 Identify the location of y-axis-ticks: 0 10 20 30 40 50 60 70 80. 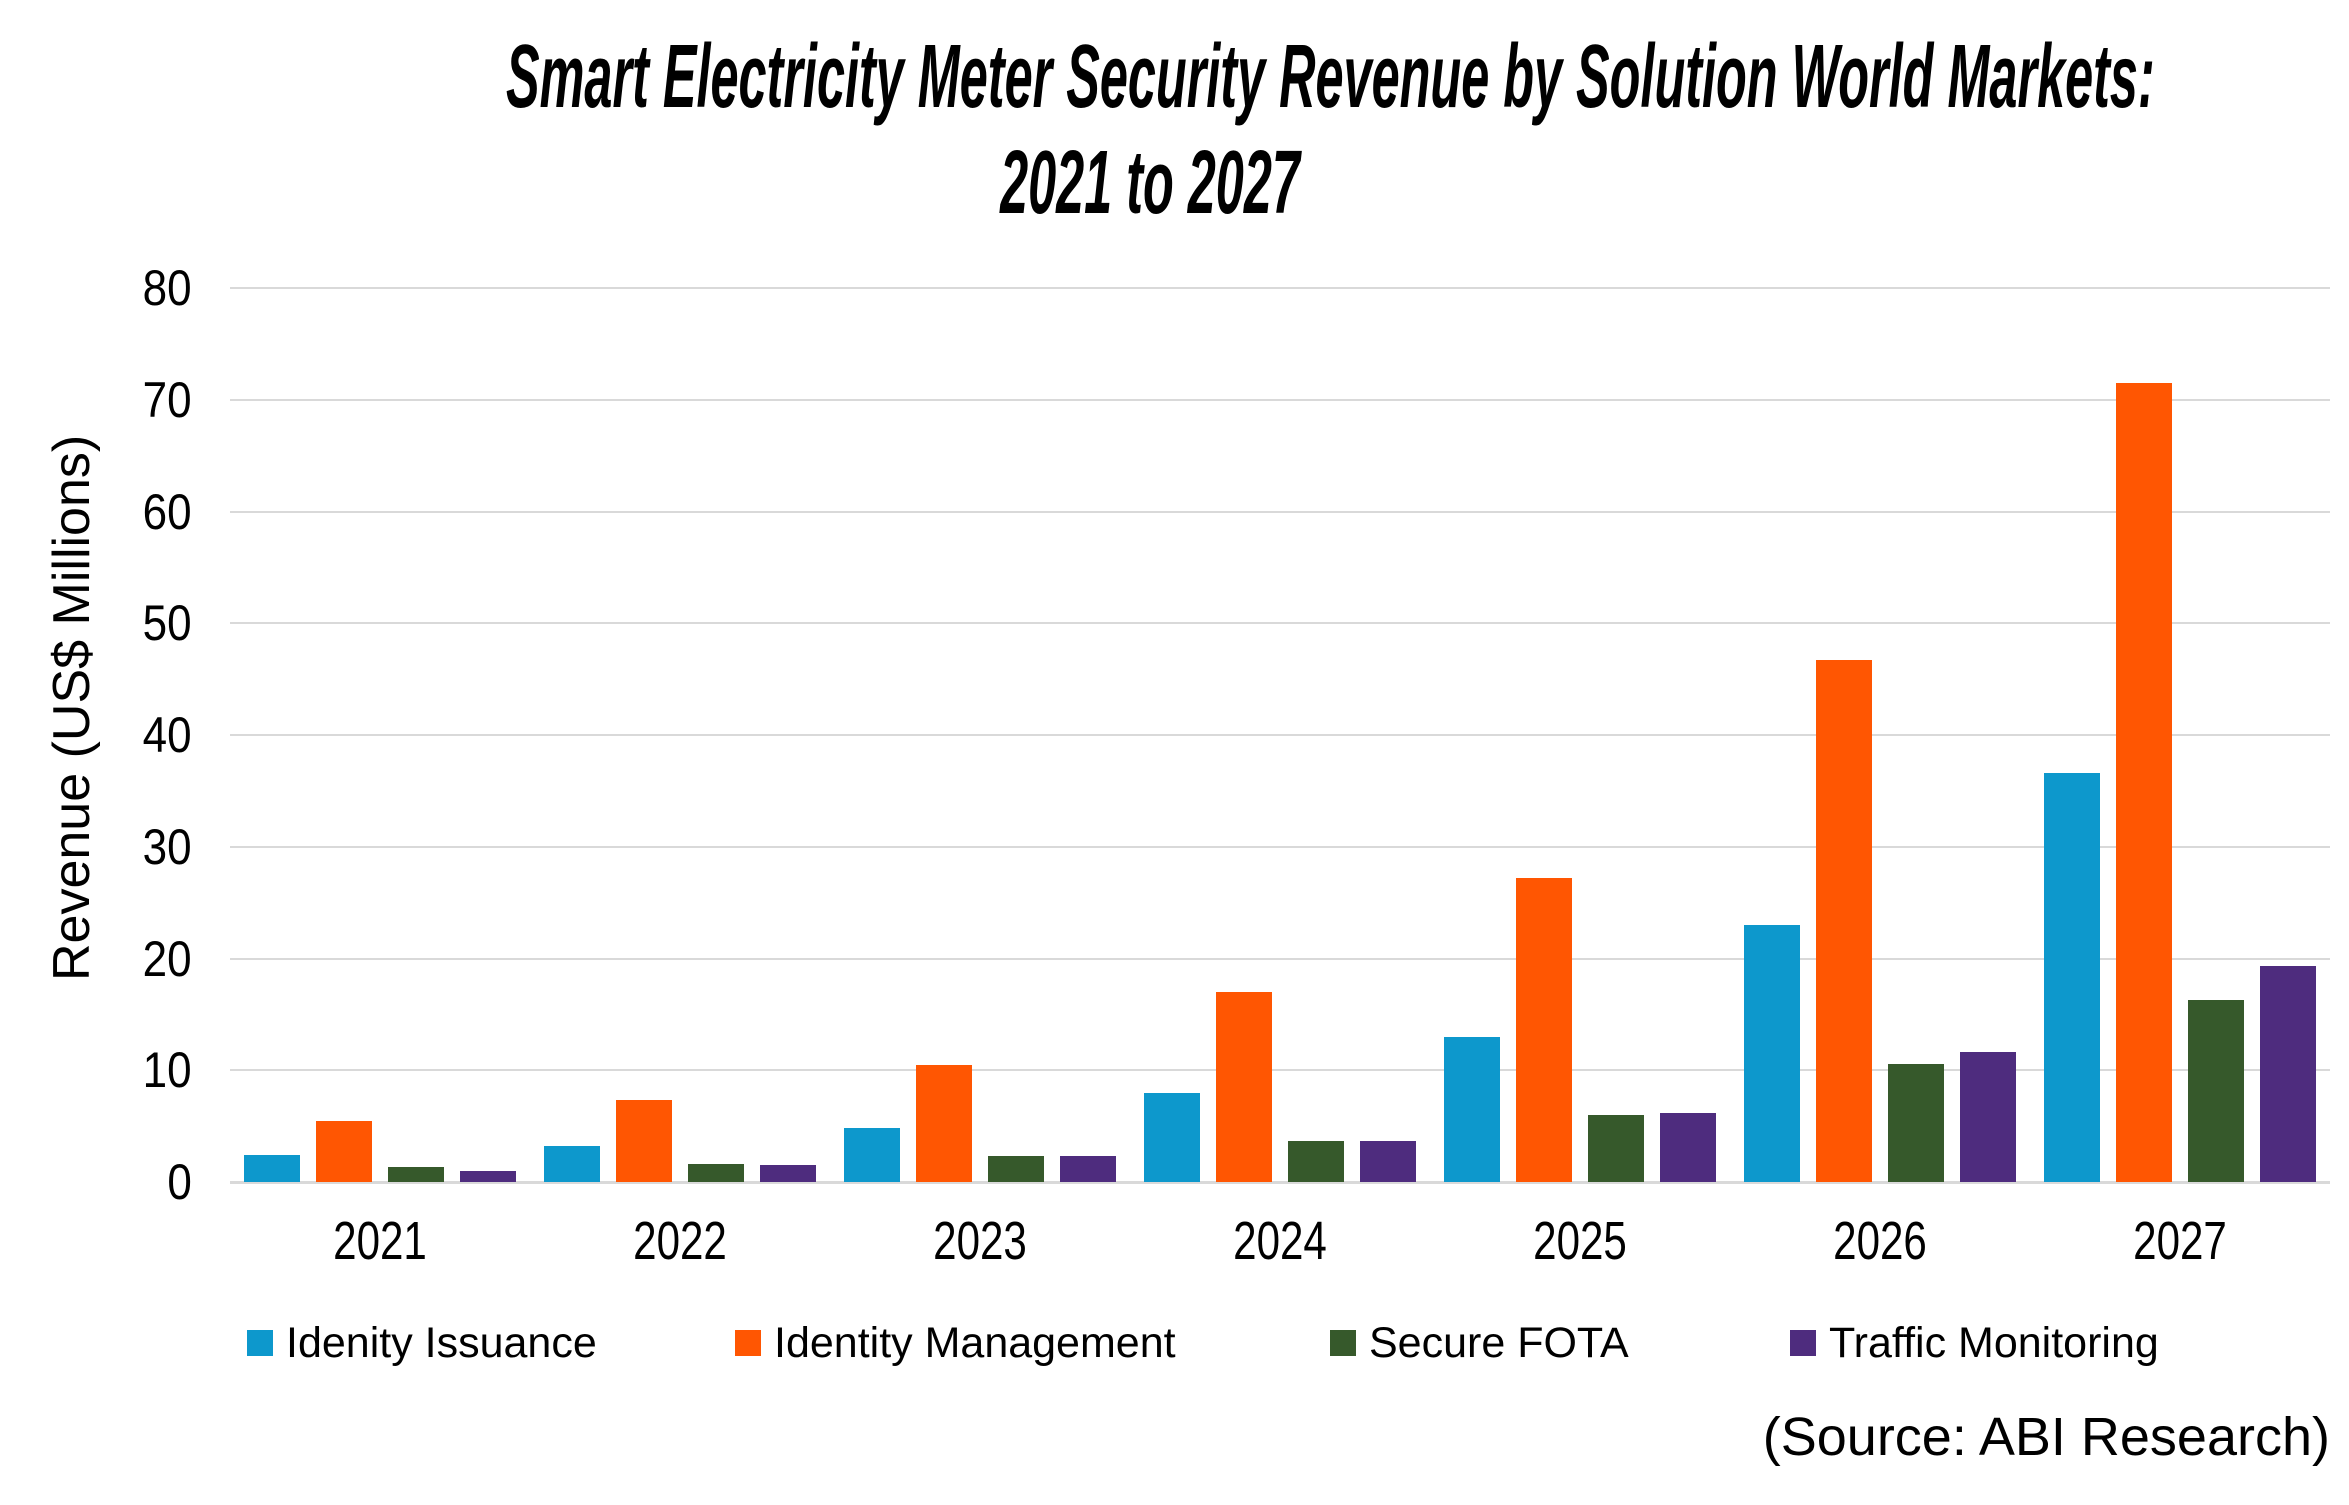
(121, 735).